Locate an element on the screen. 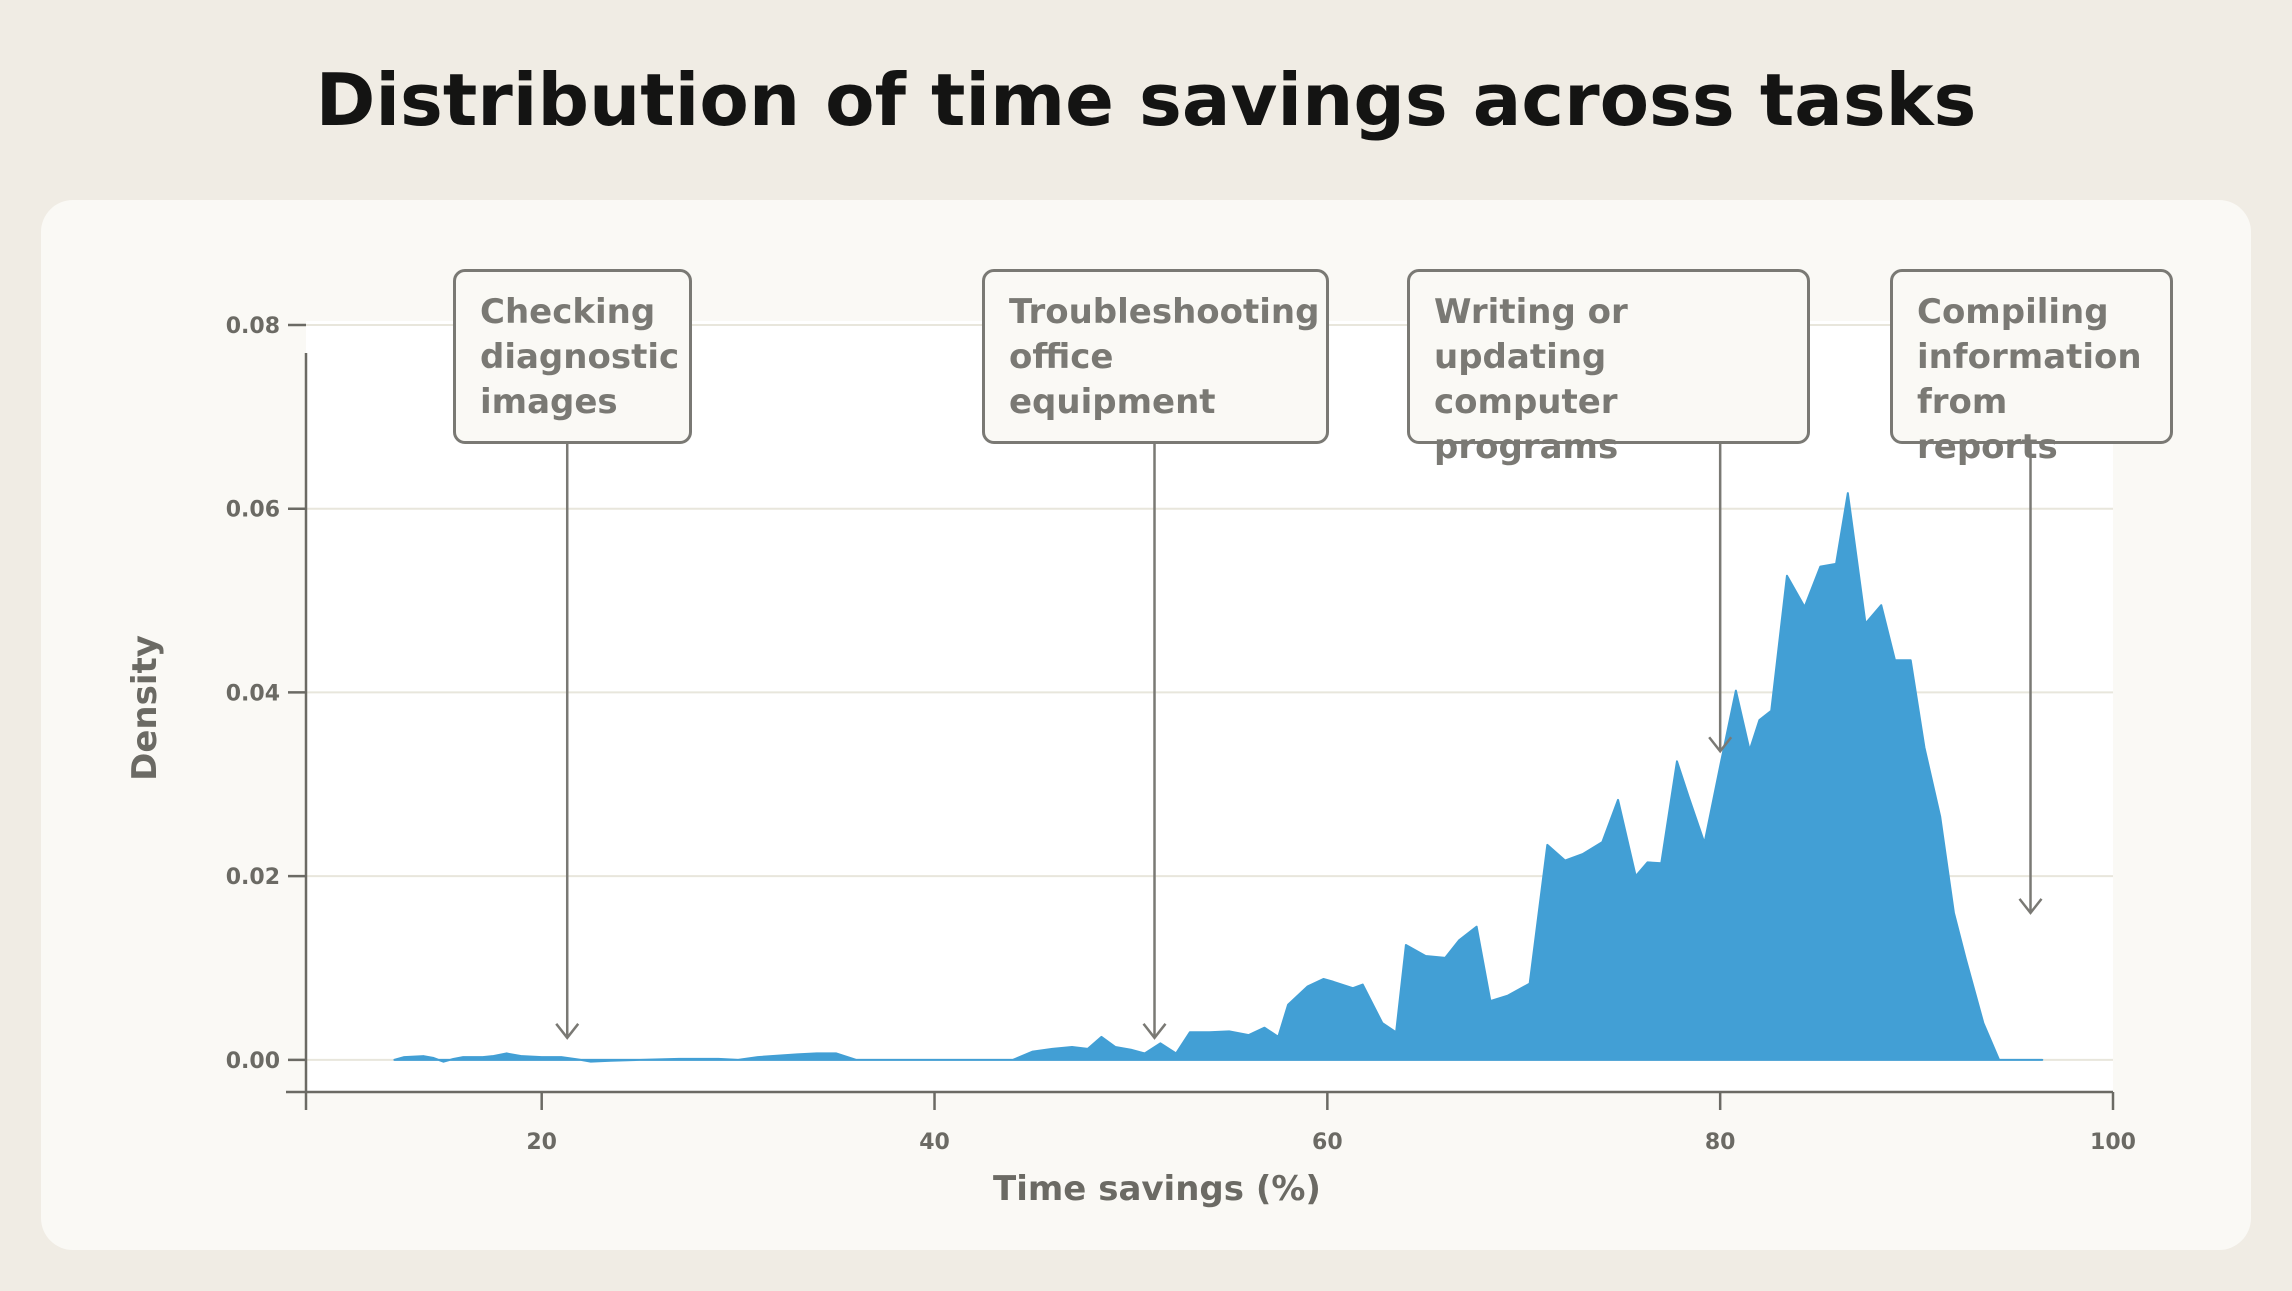 The height and width of the screenshot is (1291, 2292). y-tick-label: 0.08 is located at coordinates (253, 326).